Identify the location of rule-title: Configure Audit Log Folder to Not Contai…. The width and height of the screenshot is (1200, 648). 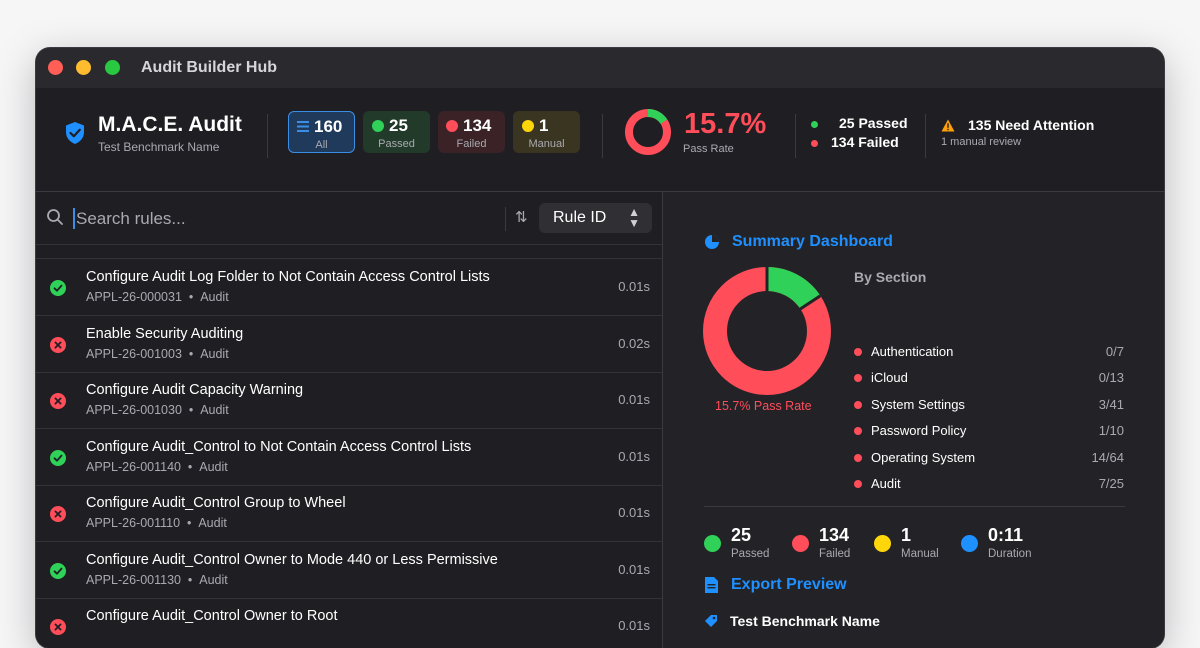
(288, 277).